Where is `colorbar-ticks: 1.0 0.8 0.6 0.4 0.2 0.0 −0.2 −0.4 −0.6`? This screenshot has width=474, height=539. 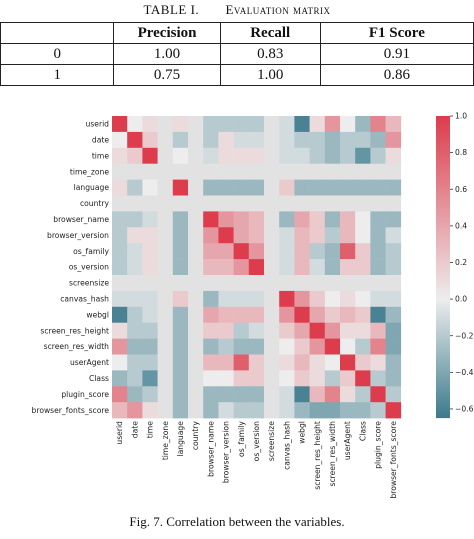
colorbar-ticks: 1.0 0.8 0.6 0.4 0.2 0.0 −0.2 −0.4 −0.6 is located at coordinates (462, 263).